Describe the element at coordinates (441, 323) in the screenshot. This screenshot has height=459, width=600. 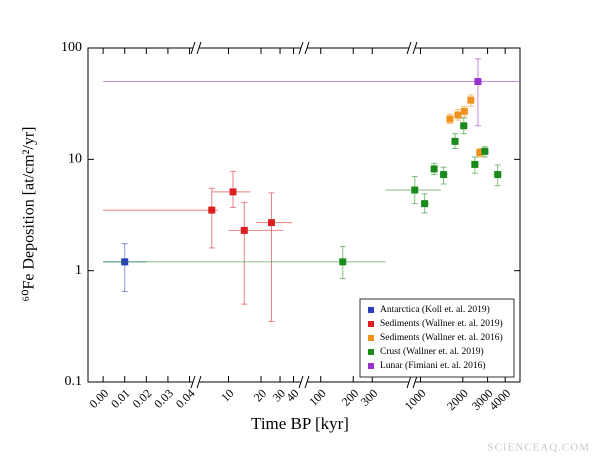
I see `legend-label: Sediments (Wallner et. al. 2019)` at that location.